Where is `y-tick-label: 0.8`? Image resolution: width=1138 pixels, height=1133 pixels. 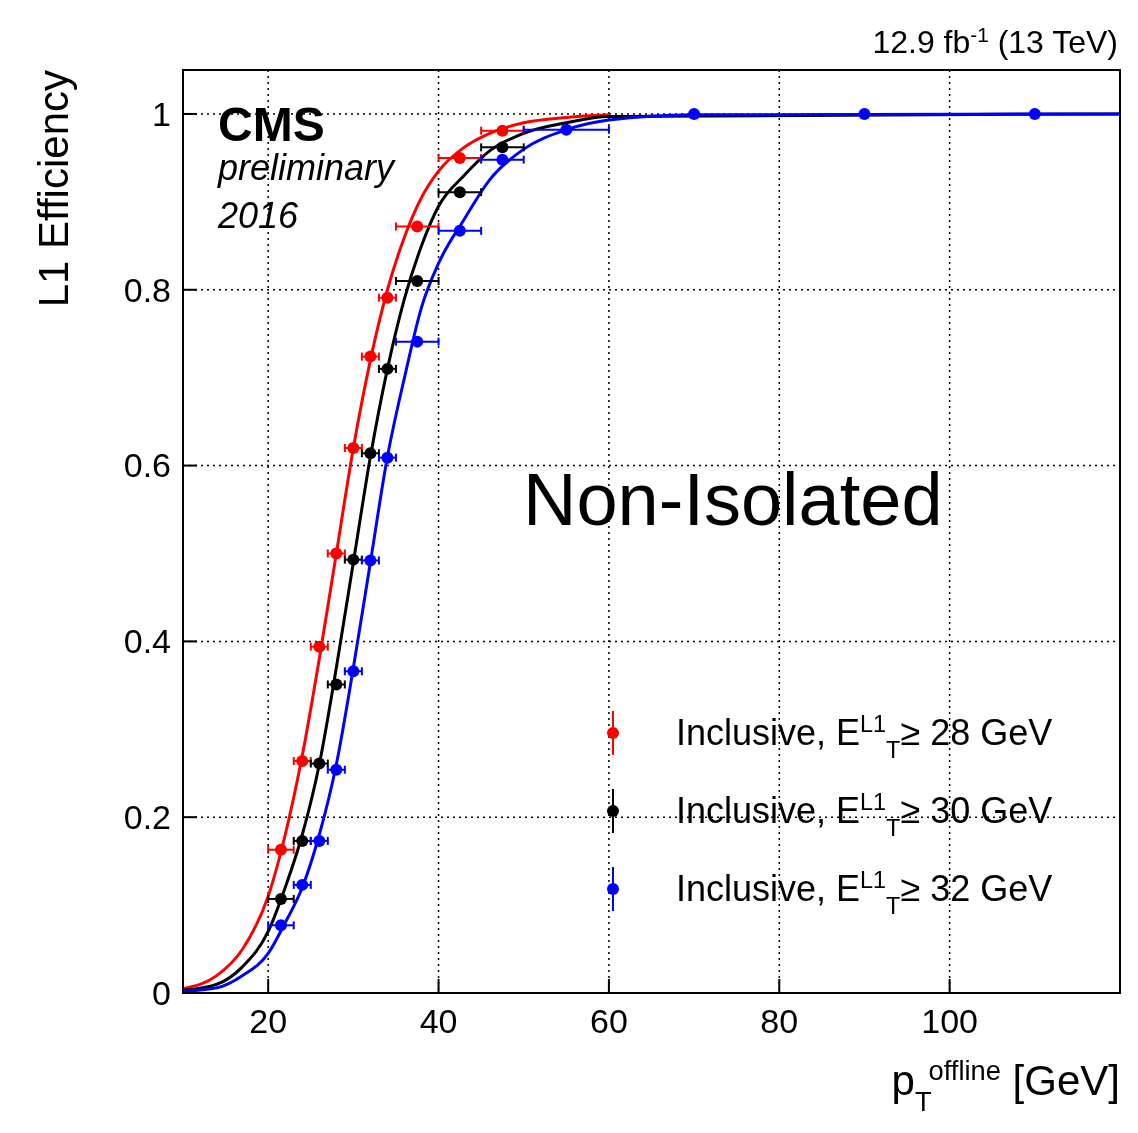 y-tick-label: 0.8 is located at coordinates (147, 289).